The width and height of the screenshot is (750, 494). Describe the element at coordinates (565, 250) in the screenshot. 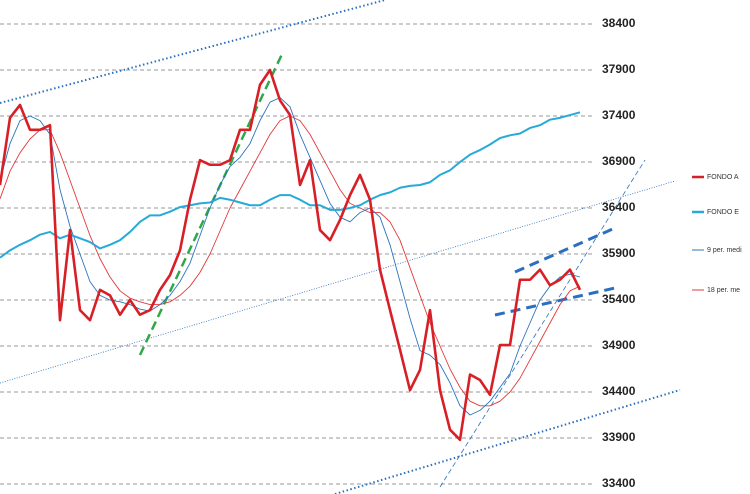

I see `wedge-top` at that location.